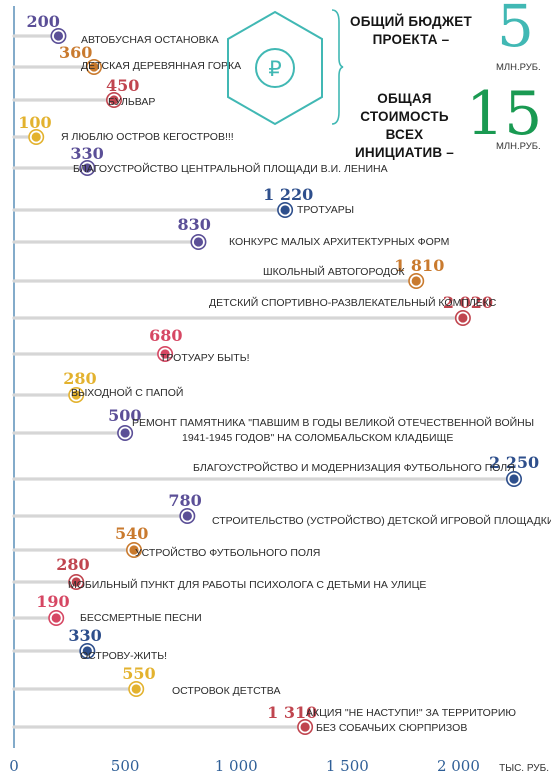 This screenshot has width=551, height=781. I want to click on category-label: ОСТРОВОК ДЕТСТВА, so click(226, 691).